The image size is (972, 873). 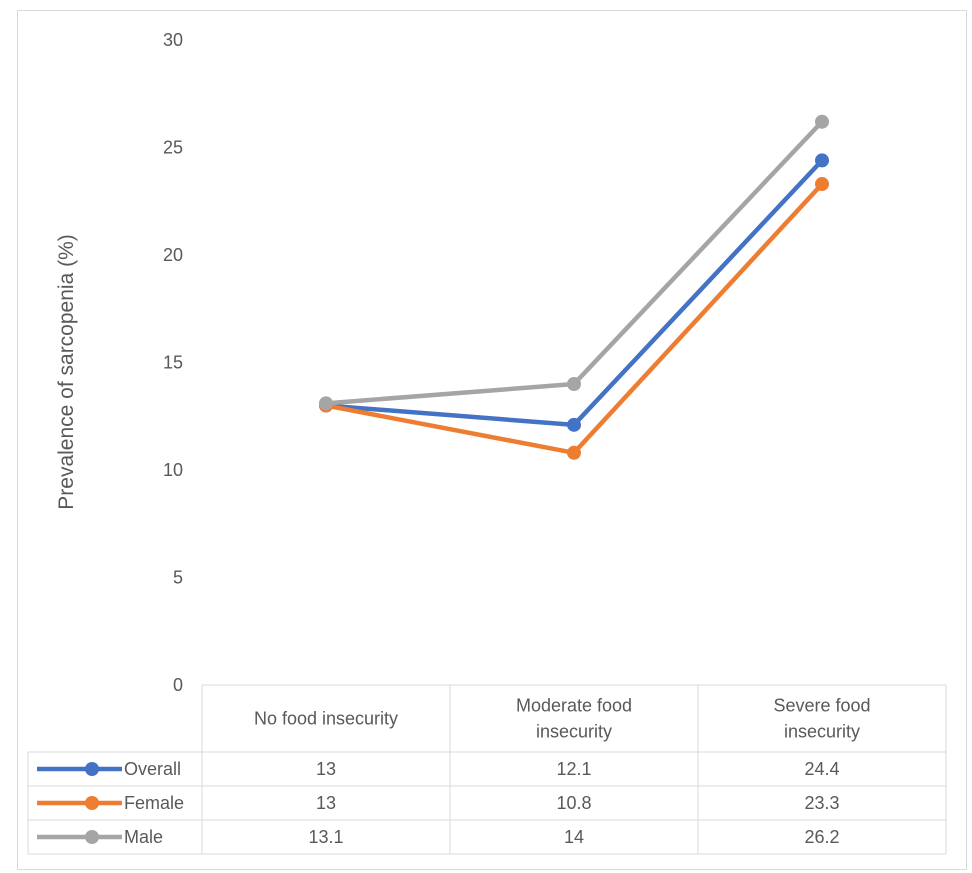 I want to click on legend-label-male: Male, so click(x=143, y=837).